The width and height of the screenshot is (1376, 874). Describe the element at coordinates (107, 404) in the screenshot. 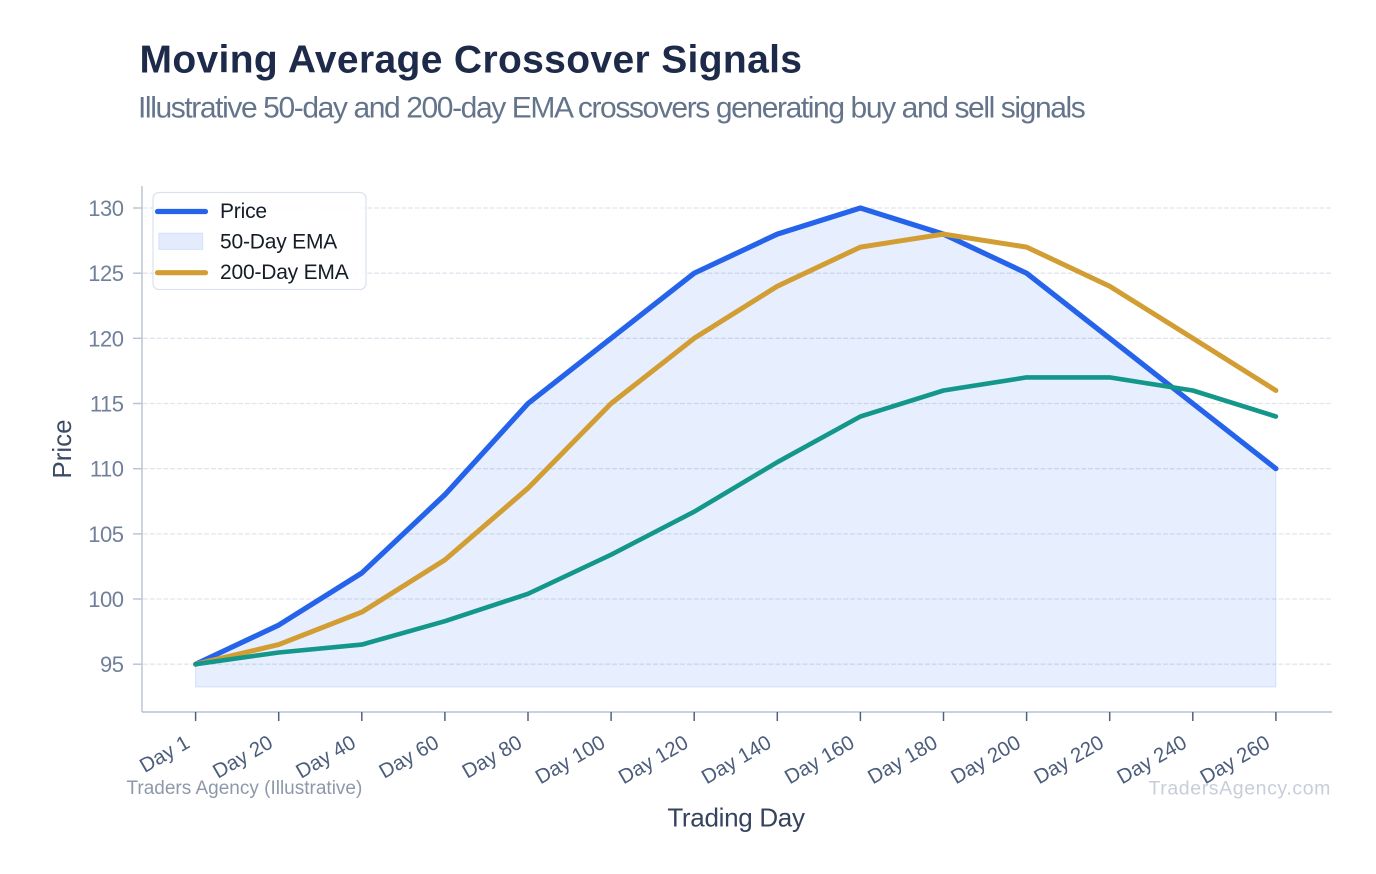

I see `svg-text: 115` at that location.